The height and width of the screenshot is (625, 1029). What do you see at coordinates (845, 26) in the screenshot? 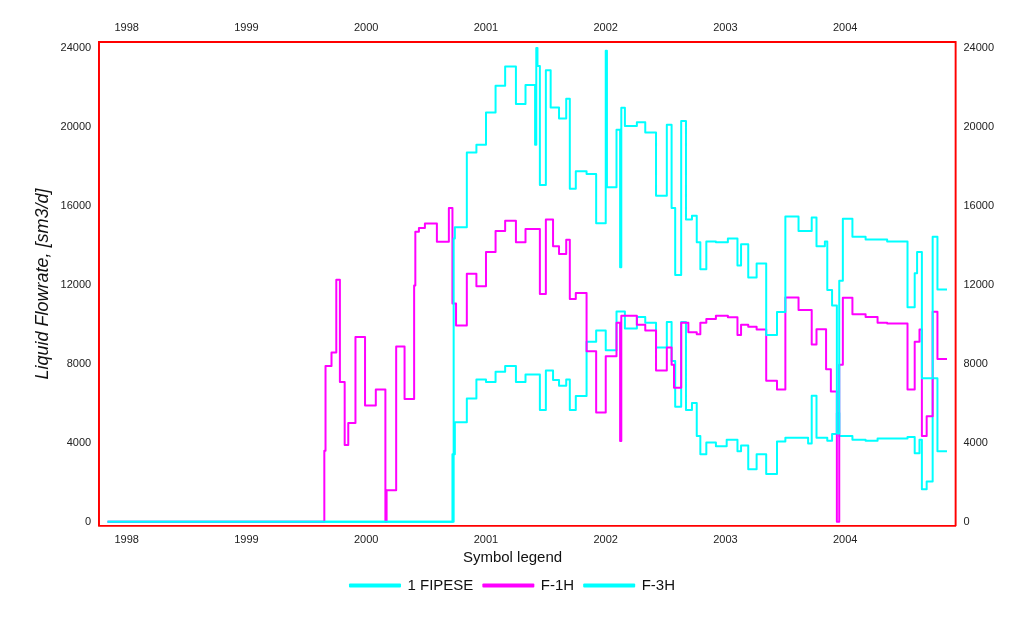
I see `x2-tick-label: 2004` at bounding box center [845, 26].